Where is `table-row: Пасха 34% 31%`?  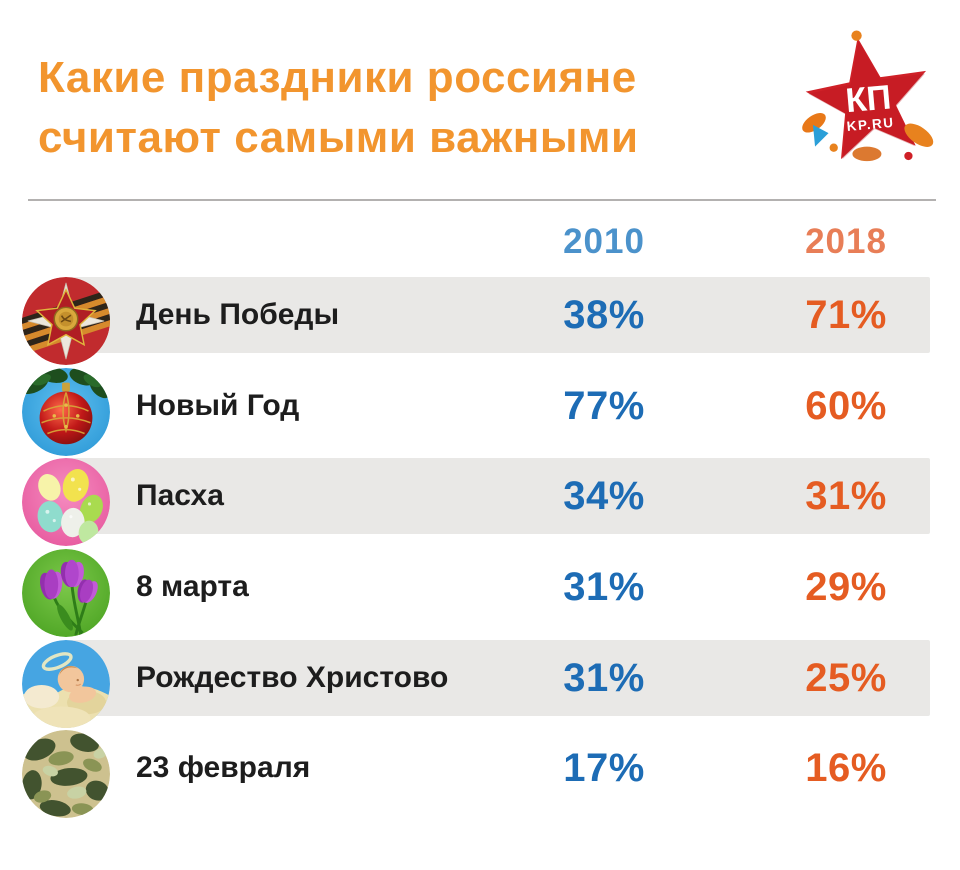 table-row: Пасха 34% 31% is located at coordinates (480, 502).